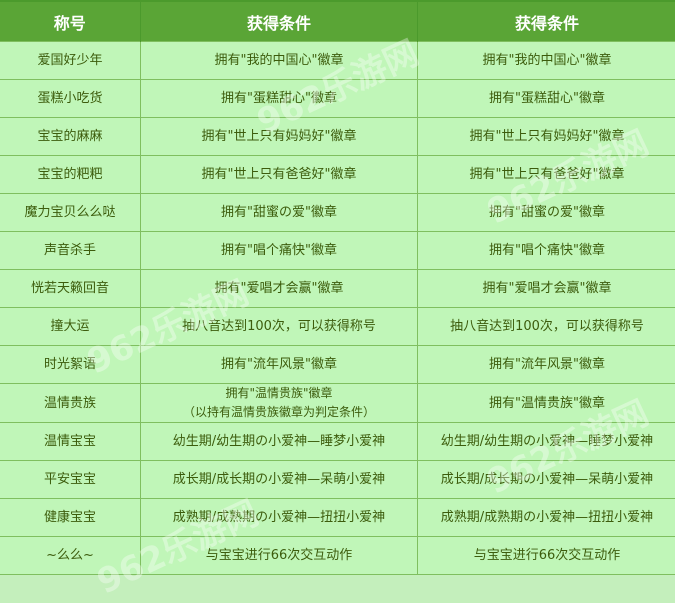 Image resolution: width=675 pixels, height=603 pixels. I want to click on title-cell-text: 宝宝的麻麻, so click(69, 136).